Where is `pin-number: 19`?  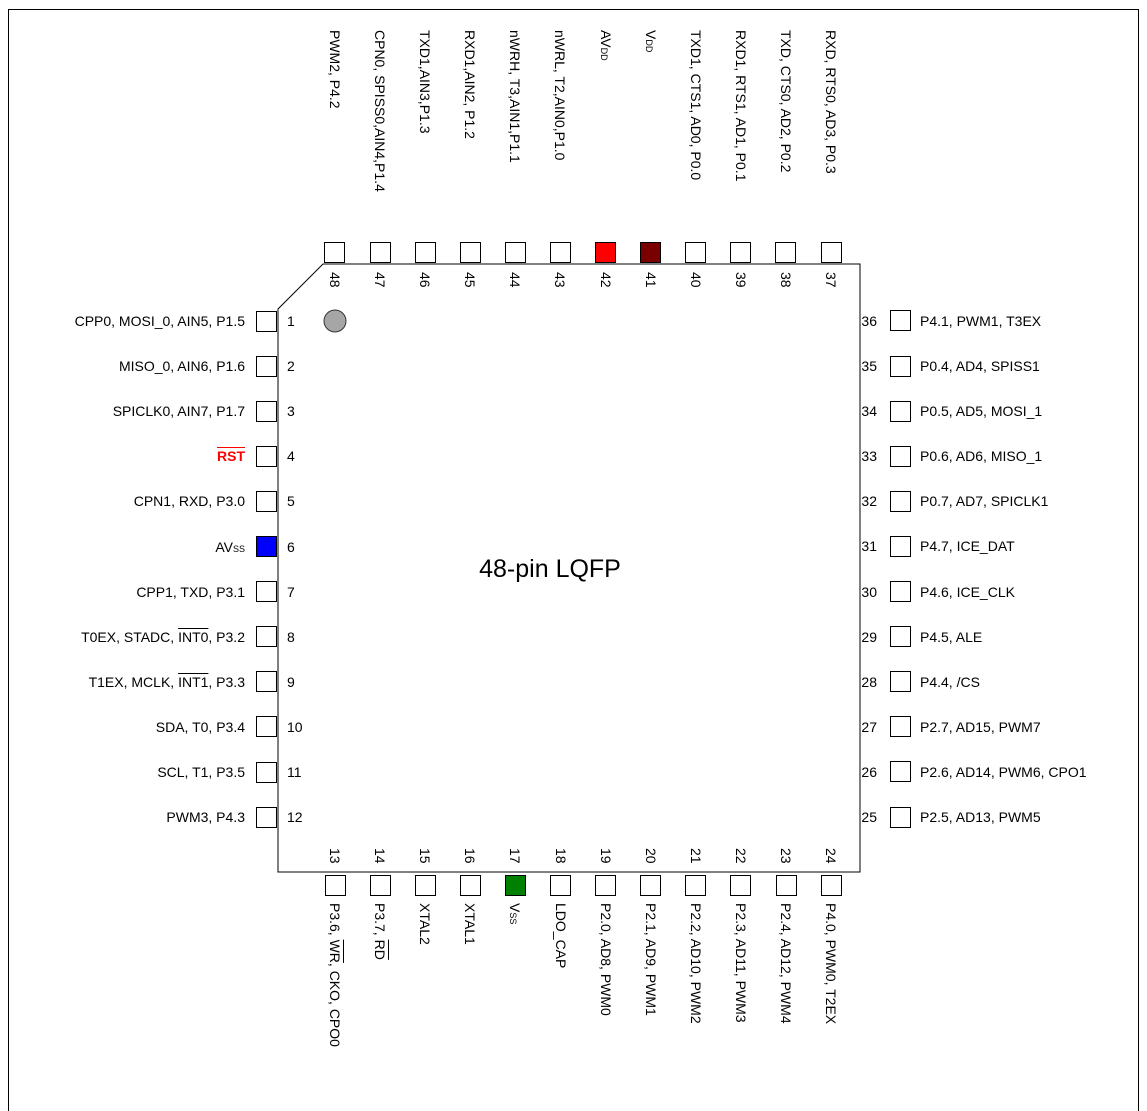
pin-number: 19 is located at coordinates (605, 856).